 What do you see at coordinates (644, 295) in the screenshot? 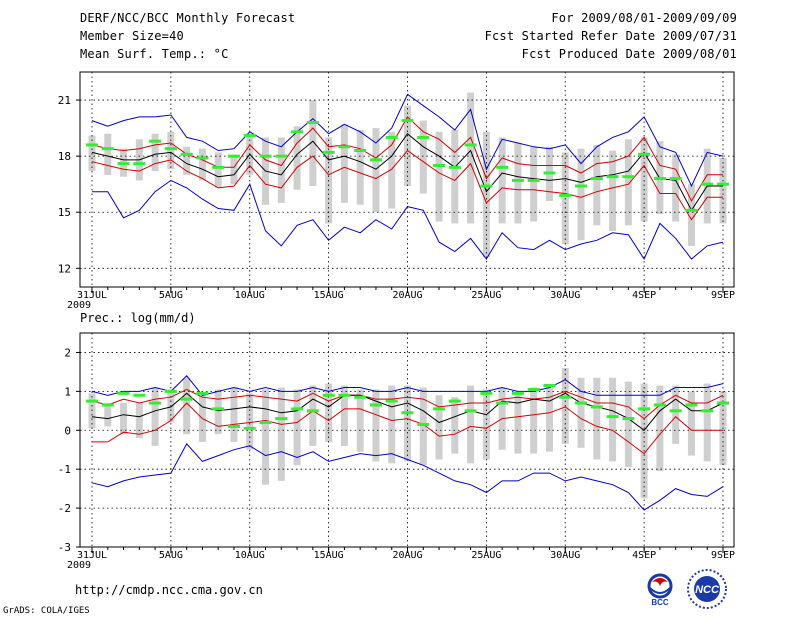
I see `x-tick-label: 4SEP` at bounding box center [644, 295].